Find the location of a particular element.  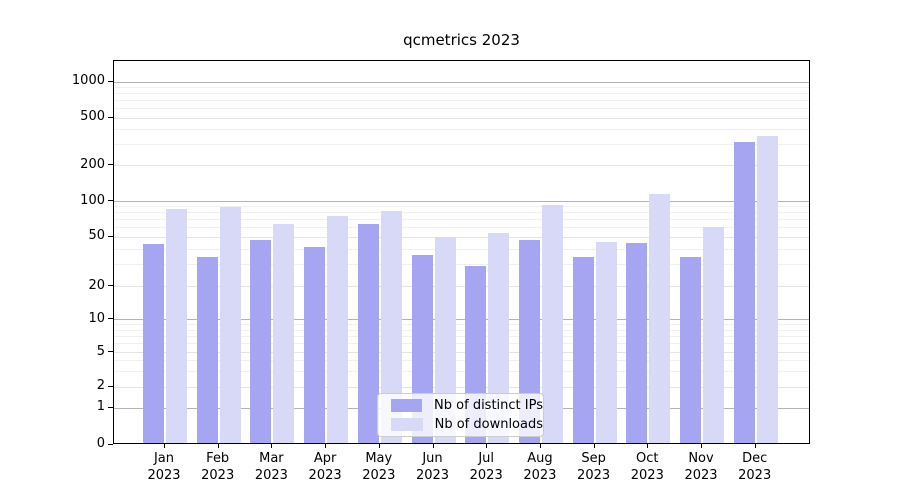

y-tick-label: 1 is located at coordinates (100, 407).